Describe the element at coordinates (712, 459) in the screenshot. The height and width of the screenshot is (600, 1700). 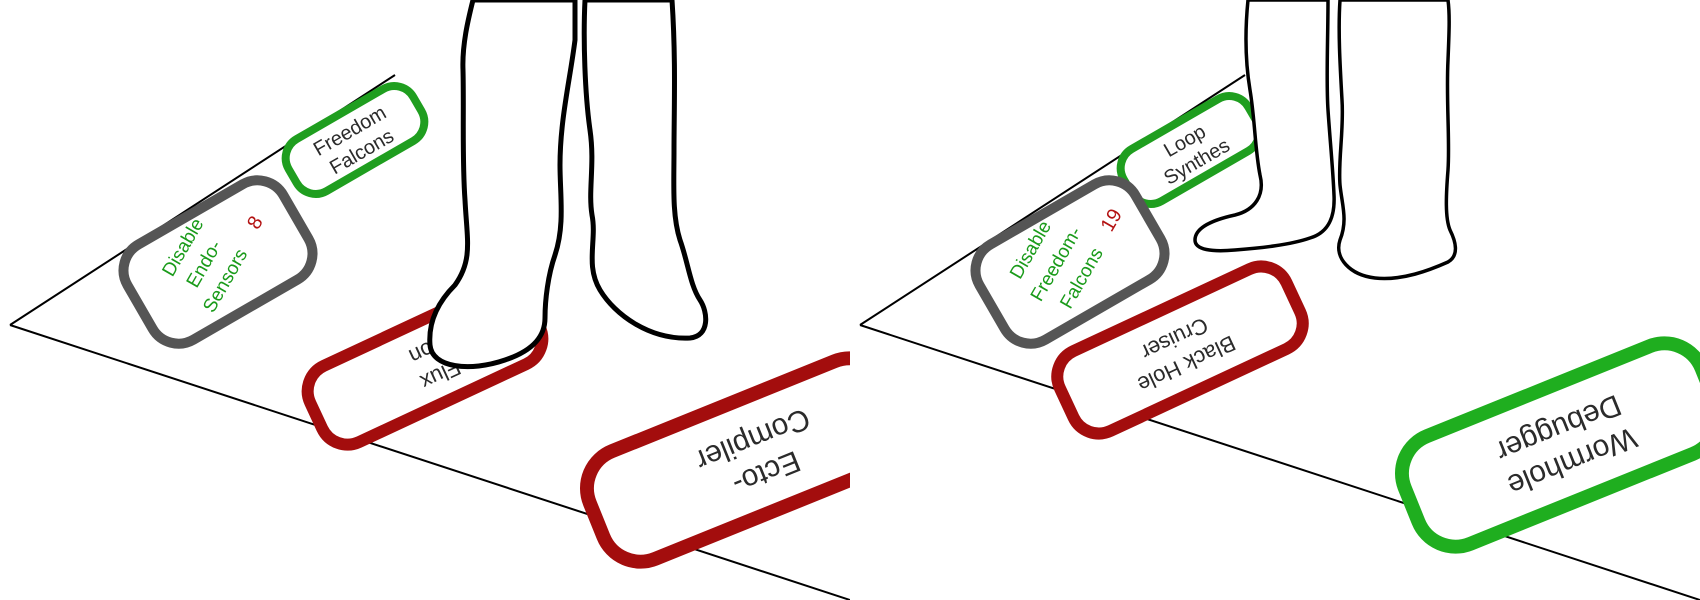
I see `floor-button-ecto-compiler: Ecto- Compiler` at that location.